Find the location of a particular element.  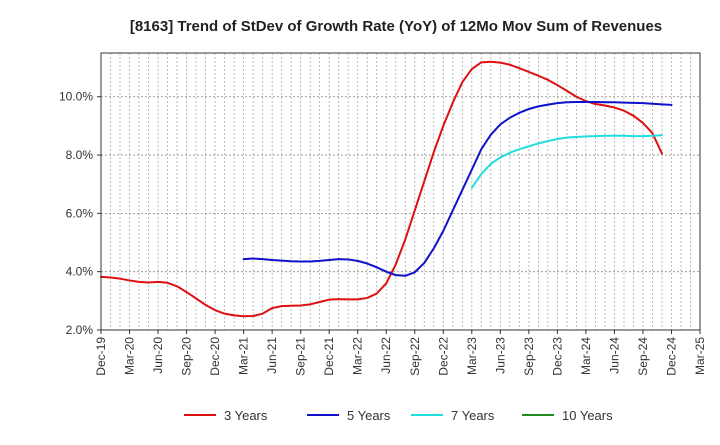

x-tick-label: Dec-22 is located at coordinates (443, 356).